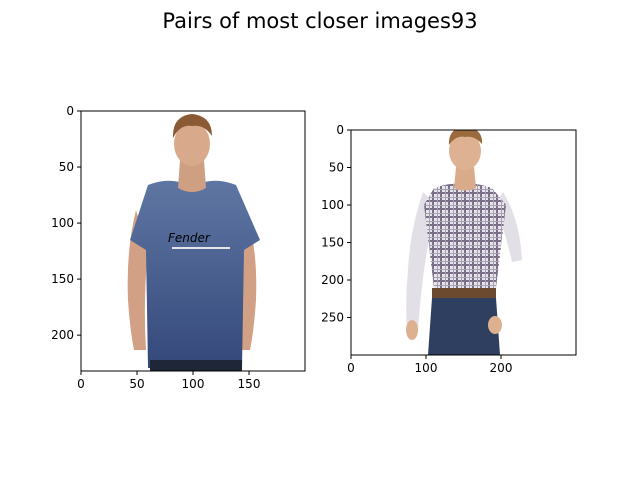  Describe the element at coordinates (136, 384) in the screenshot. I see `x-tick-label: 50` at that location.